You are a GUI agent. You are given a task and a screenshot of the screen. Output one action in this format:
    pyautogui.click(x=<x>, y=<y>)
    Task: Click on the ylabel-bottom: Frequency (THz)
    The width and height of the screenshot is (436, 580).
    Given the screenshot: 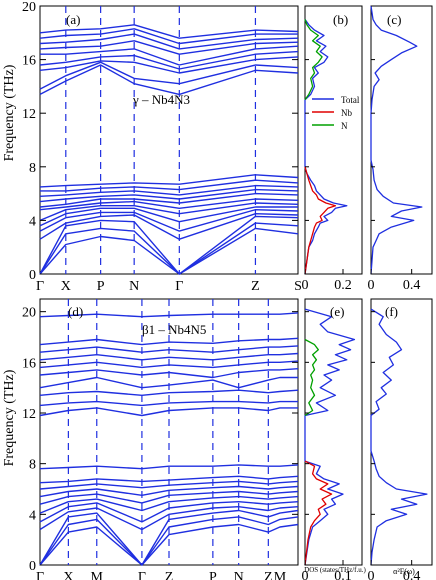 What is the action you would take?
    pyautogui.click(x=9, y=417)
    